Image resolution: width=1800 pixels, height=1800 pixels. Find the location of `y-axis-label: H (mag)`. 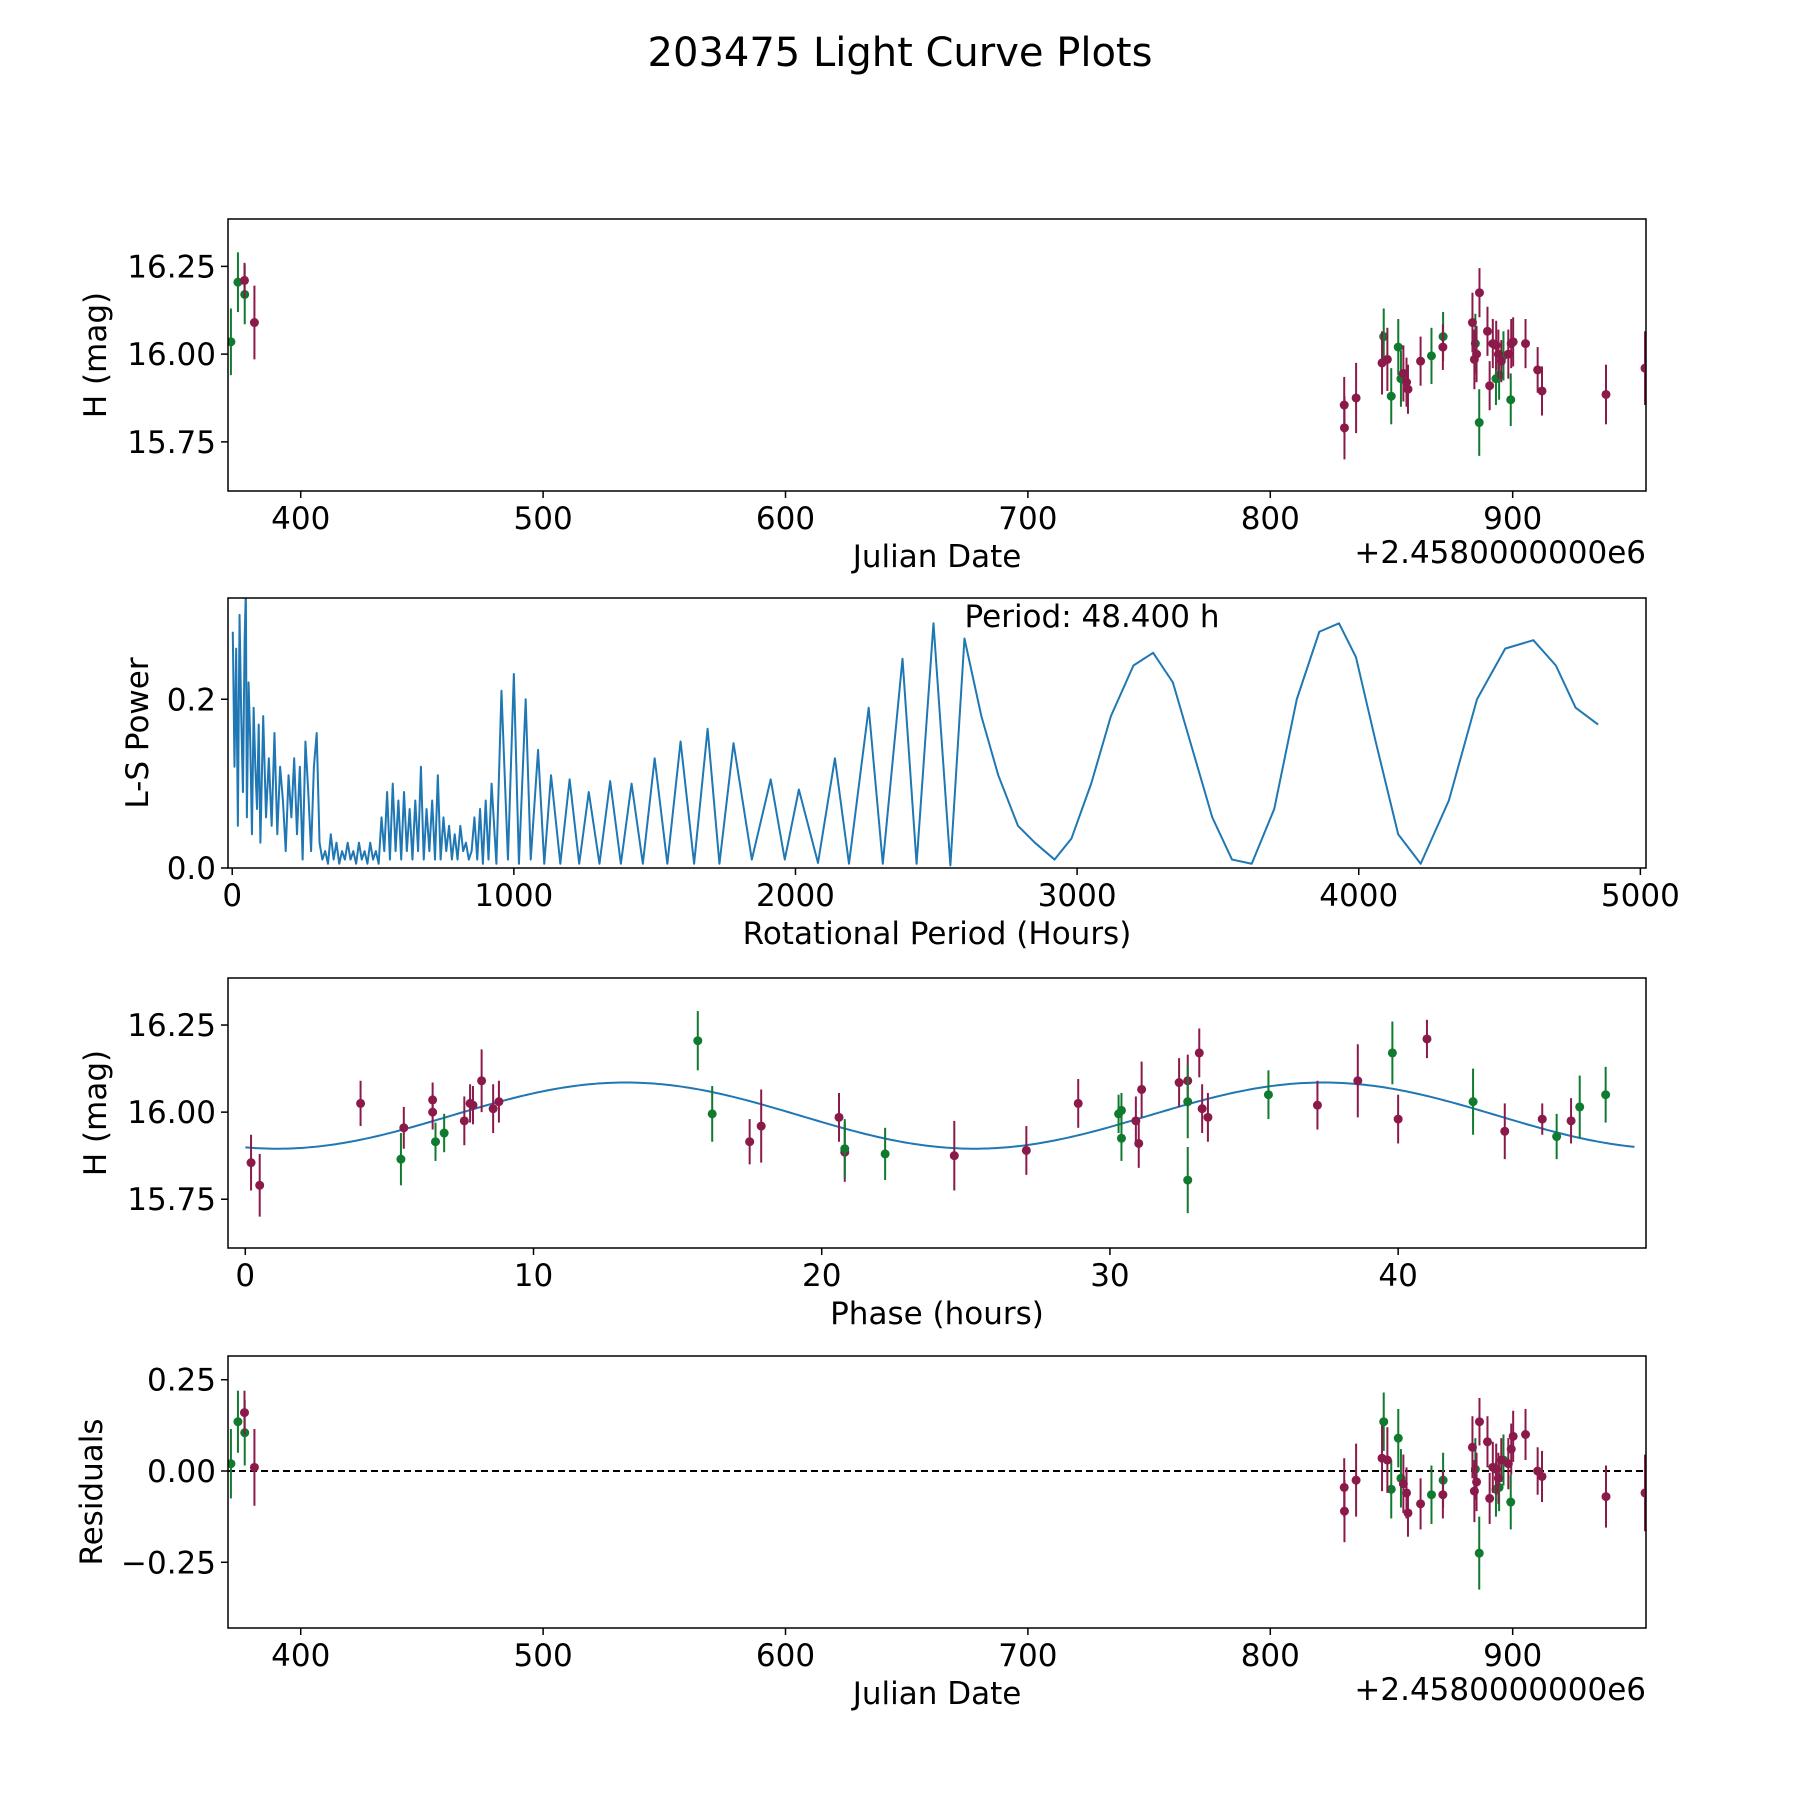

y-axis-label: H (mag) is located at coordinates (96, 1113).